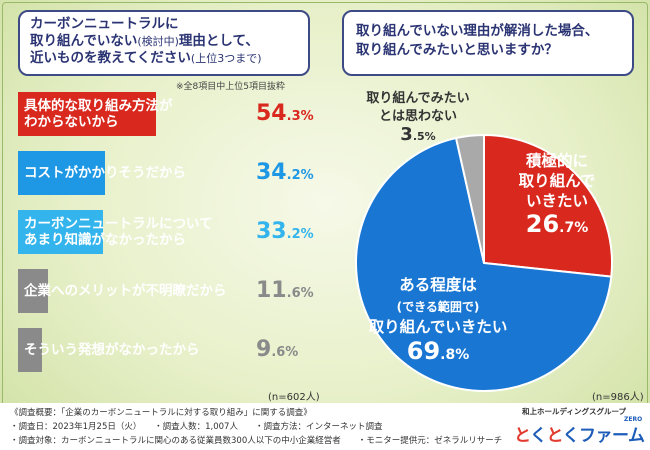 The height and width of the screenshot is (450, 650). I want to click on bar-category-label: 具体的な取り組み方法が わからないから, so click(98, 114).